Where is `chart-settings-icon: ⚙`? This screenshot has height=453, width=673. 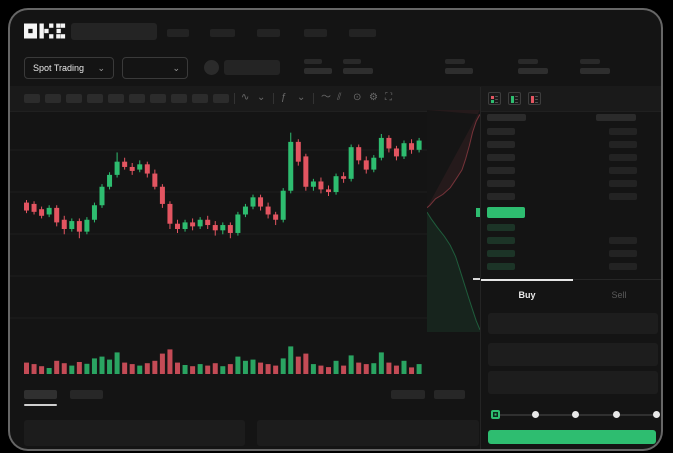
chart-settings-icon: ⚙ is located at coordinates (373, 97).